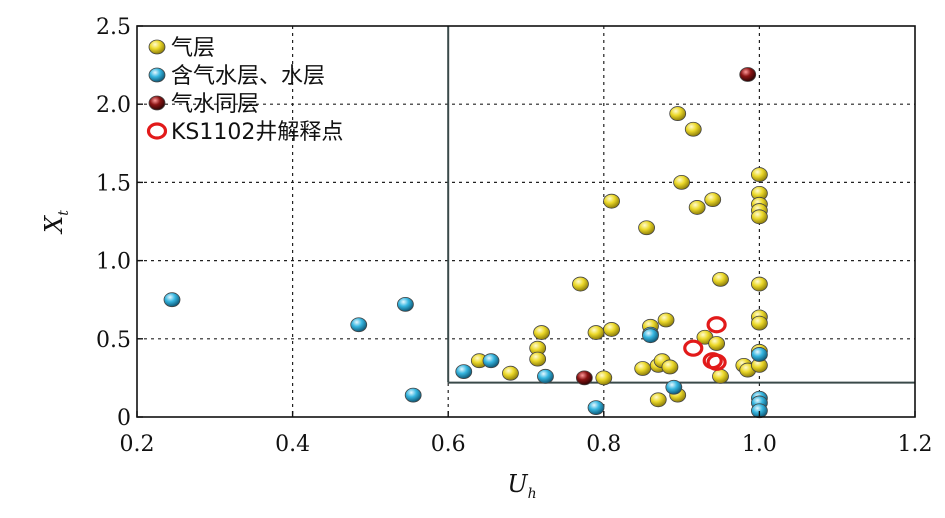 Image resolution: width=945 pixels, height=518 pixels. I want to click on legend-label: KS1102井解释点, so click(257, 132).